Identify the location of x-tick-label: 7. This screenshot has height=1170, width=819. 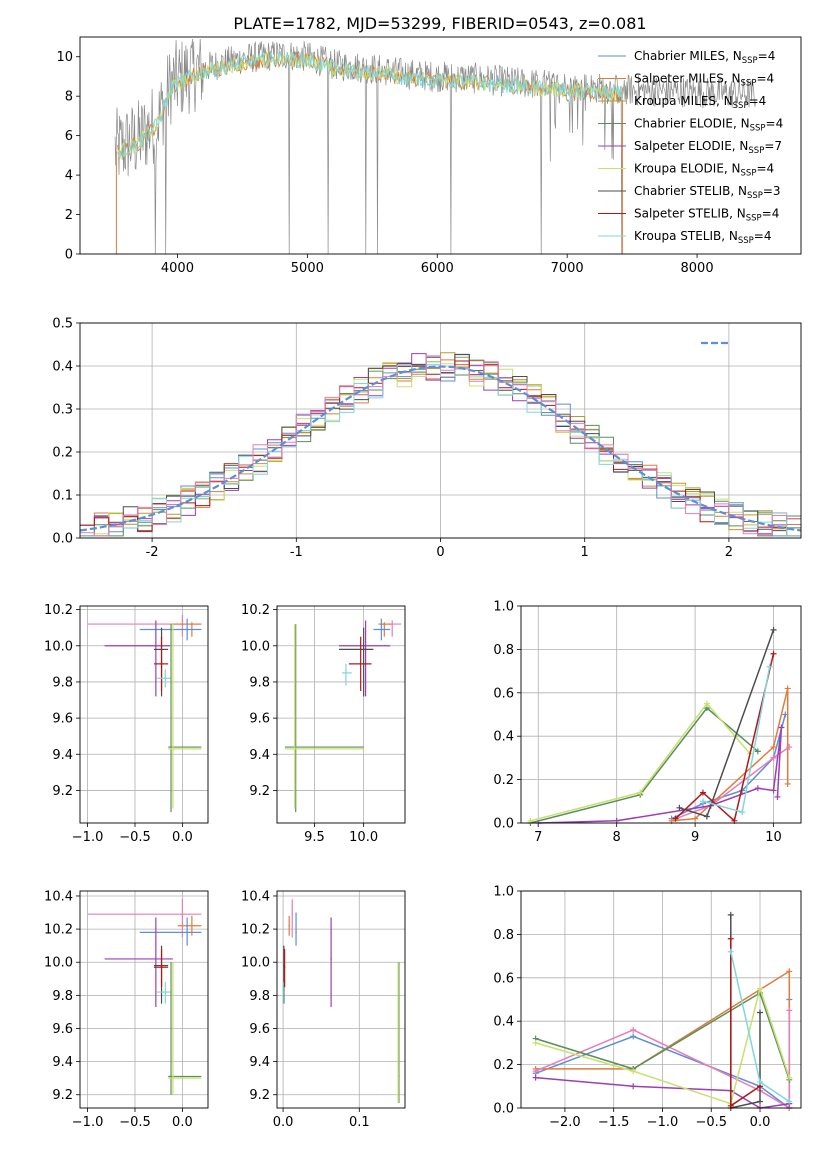
(538, 837).